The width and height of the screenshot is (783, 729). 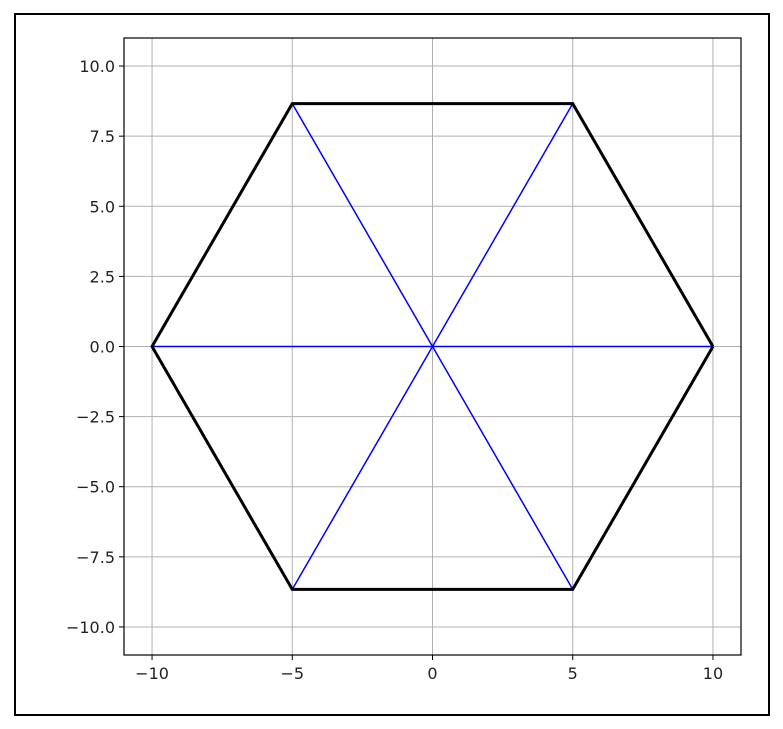 What do you see at coordinates (102, 136) in the screenshot?
I see `y-tick-label: 7.5` at bounding box center [102, 136].